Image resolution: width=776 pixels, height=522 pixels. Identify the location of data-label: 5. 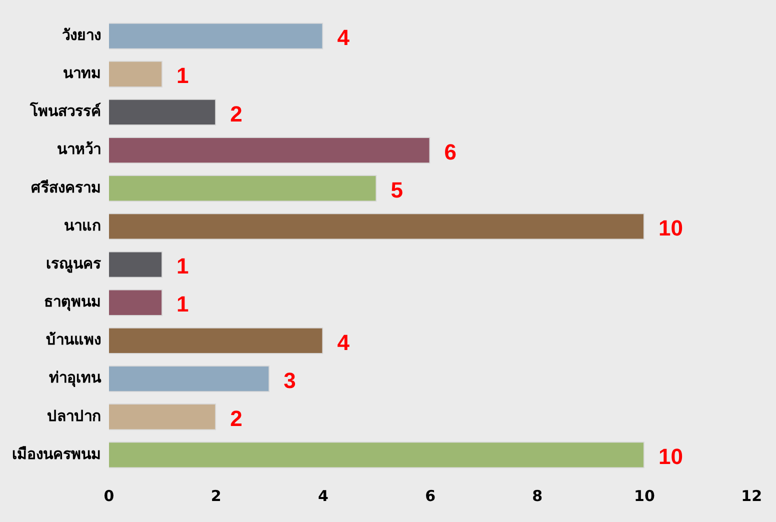
(396, 189).